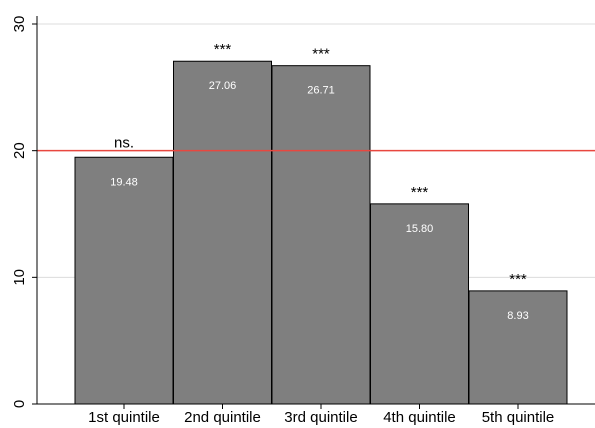  I want to click on x-tick-label: 5th quintile, so click(518, 417).